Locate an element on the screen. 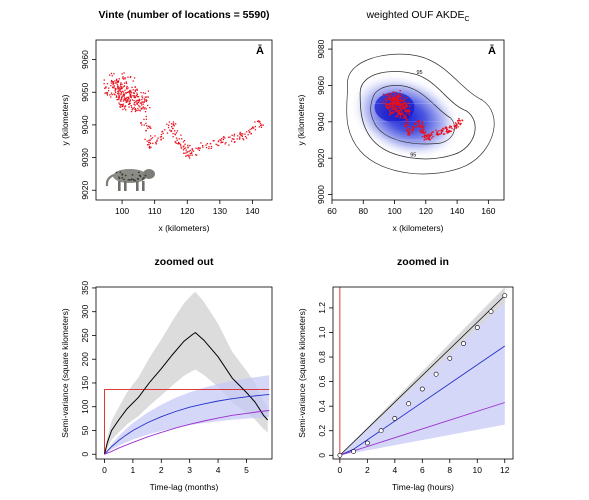 The height and width of the screenshot is (500, 589). x-tick-label: 2 is located at coordinates (367, 470).